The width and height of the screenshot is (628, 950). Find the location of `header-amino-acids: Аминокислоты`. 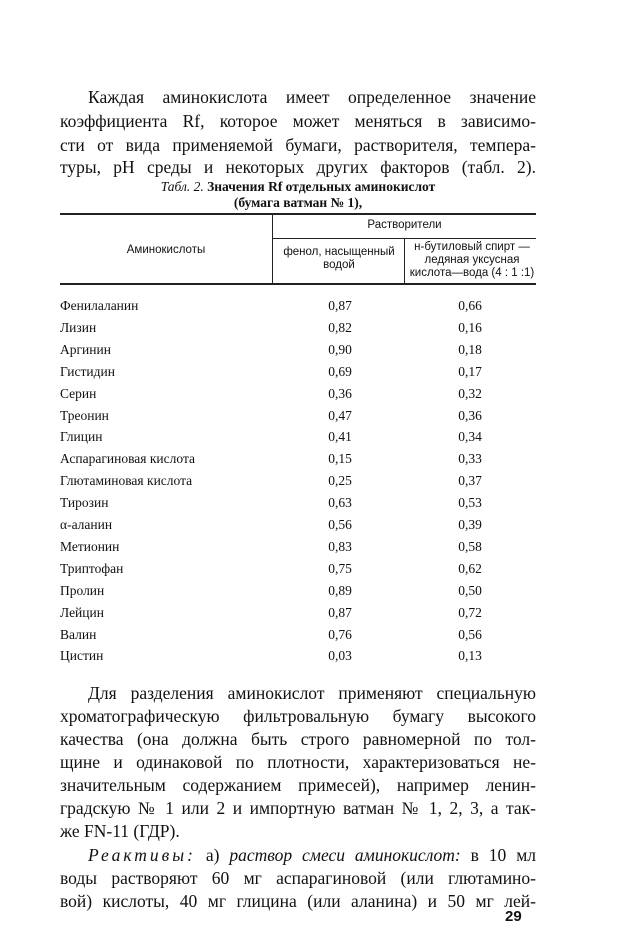

header-amino-acids: Аминокислоты is located at coordinates (166, 250).